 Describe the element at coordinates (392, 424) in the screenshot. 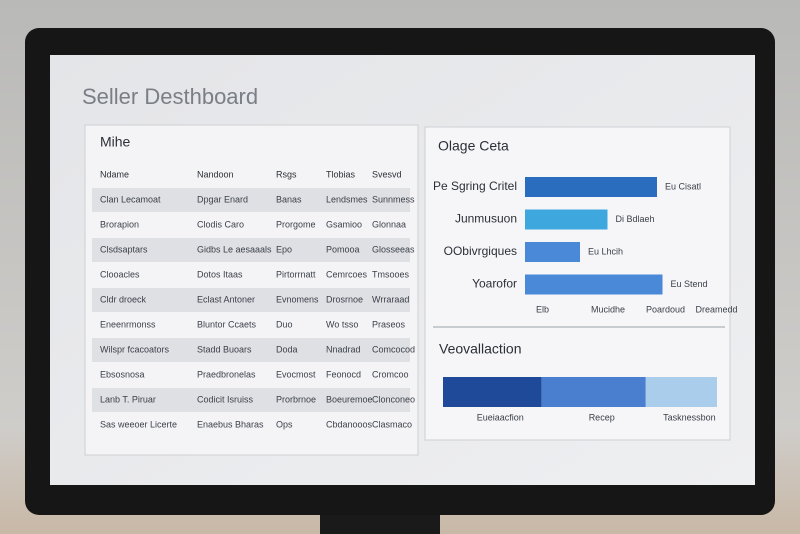

I see `table-cell: Clasmaco` at that location.